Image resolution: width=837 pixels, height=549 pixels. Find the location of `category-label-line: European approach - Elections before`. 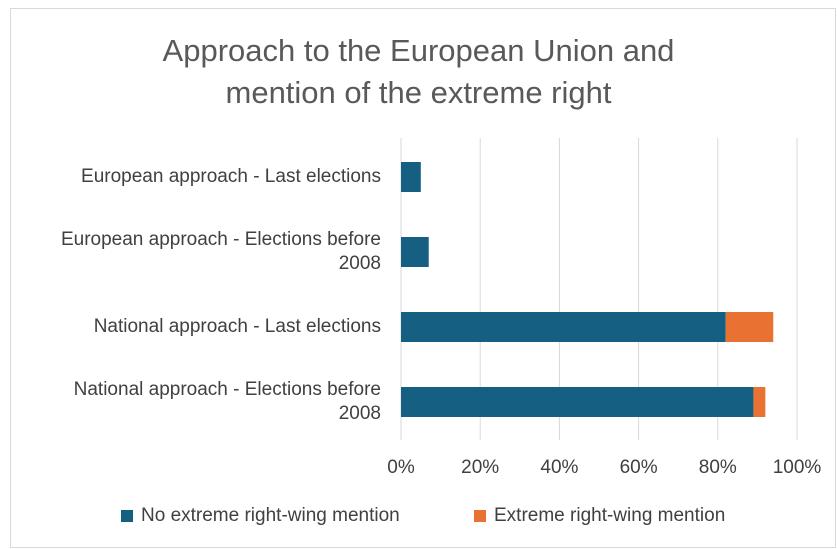

category-label-line: European approach - Elections before is located at coordinates (220, 239).